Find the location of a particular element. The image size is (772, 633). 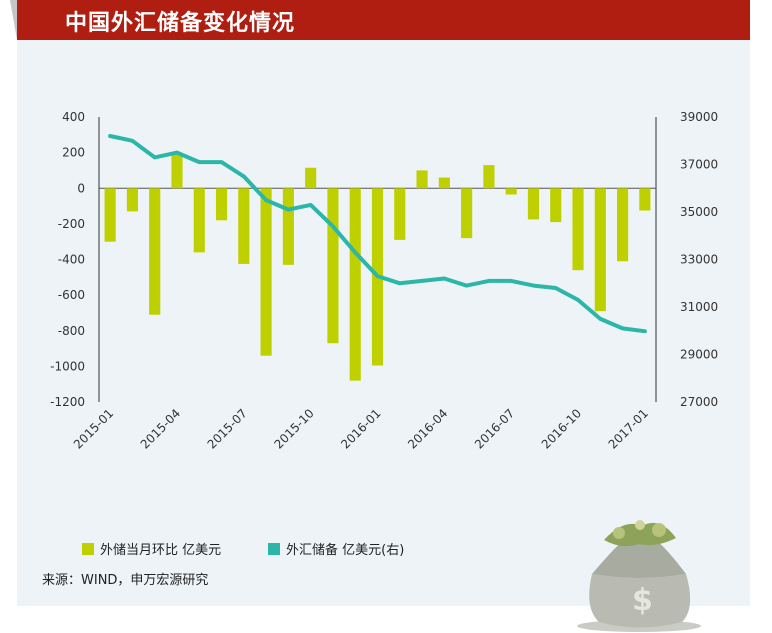

x-tick-label: 2017-01 is located at coordinates (628, 428).